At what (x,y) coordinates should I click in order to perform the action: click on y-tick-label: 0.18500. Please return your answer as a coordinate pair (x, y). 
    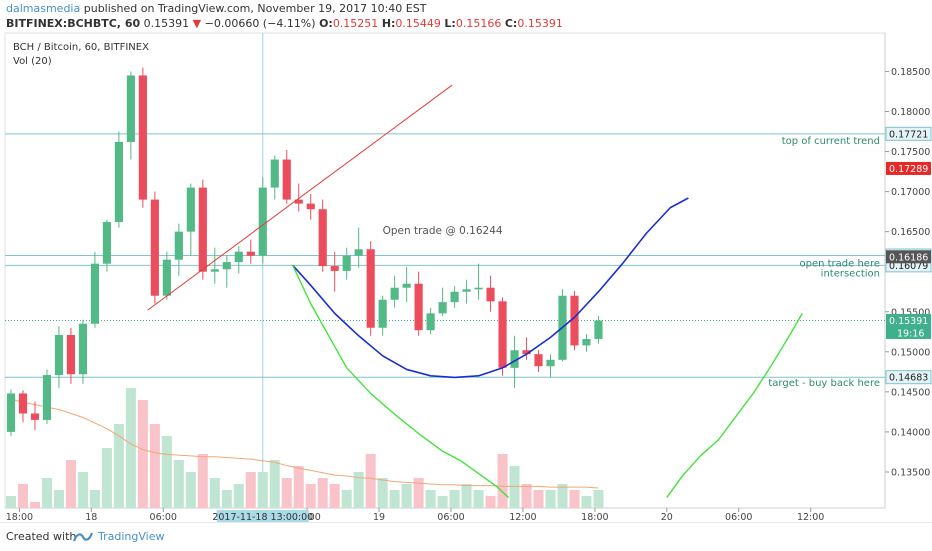
    Looking at the image, I should click on (910, 72).